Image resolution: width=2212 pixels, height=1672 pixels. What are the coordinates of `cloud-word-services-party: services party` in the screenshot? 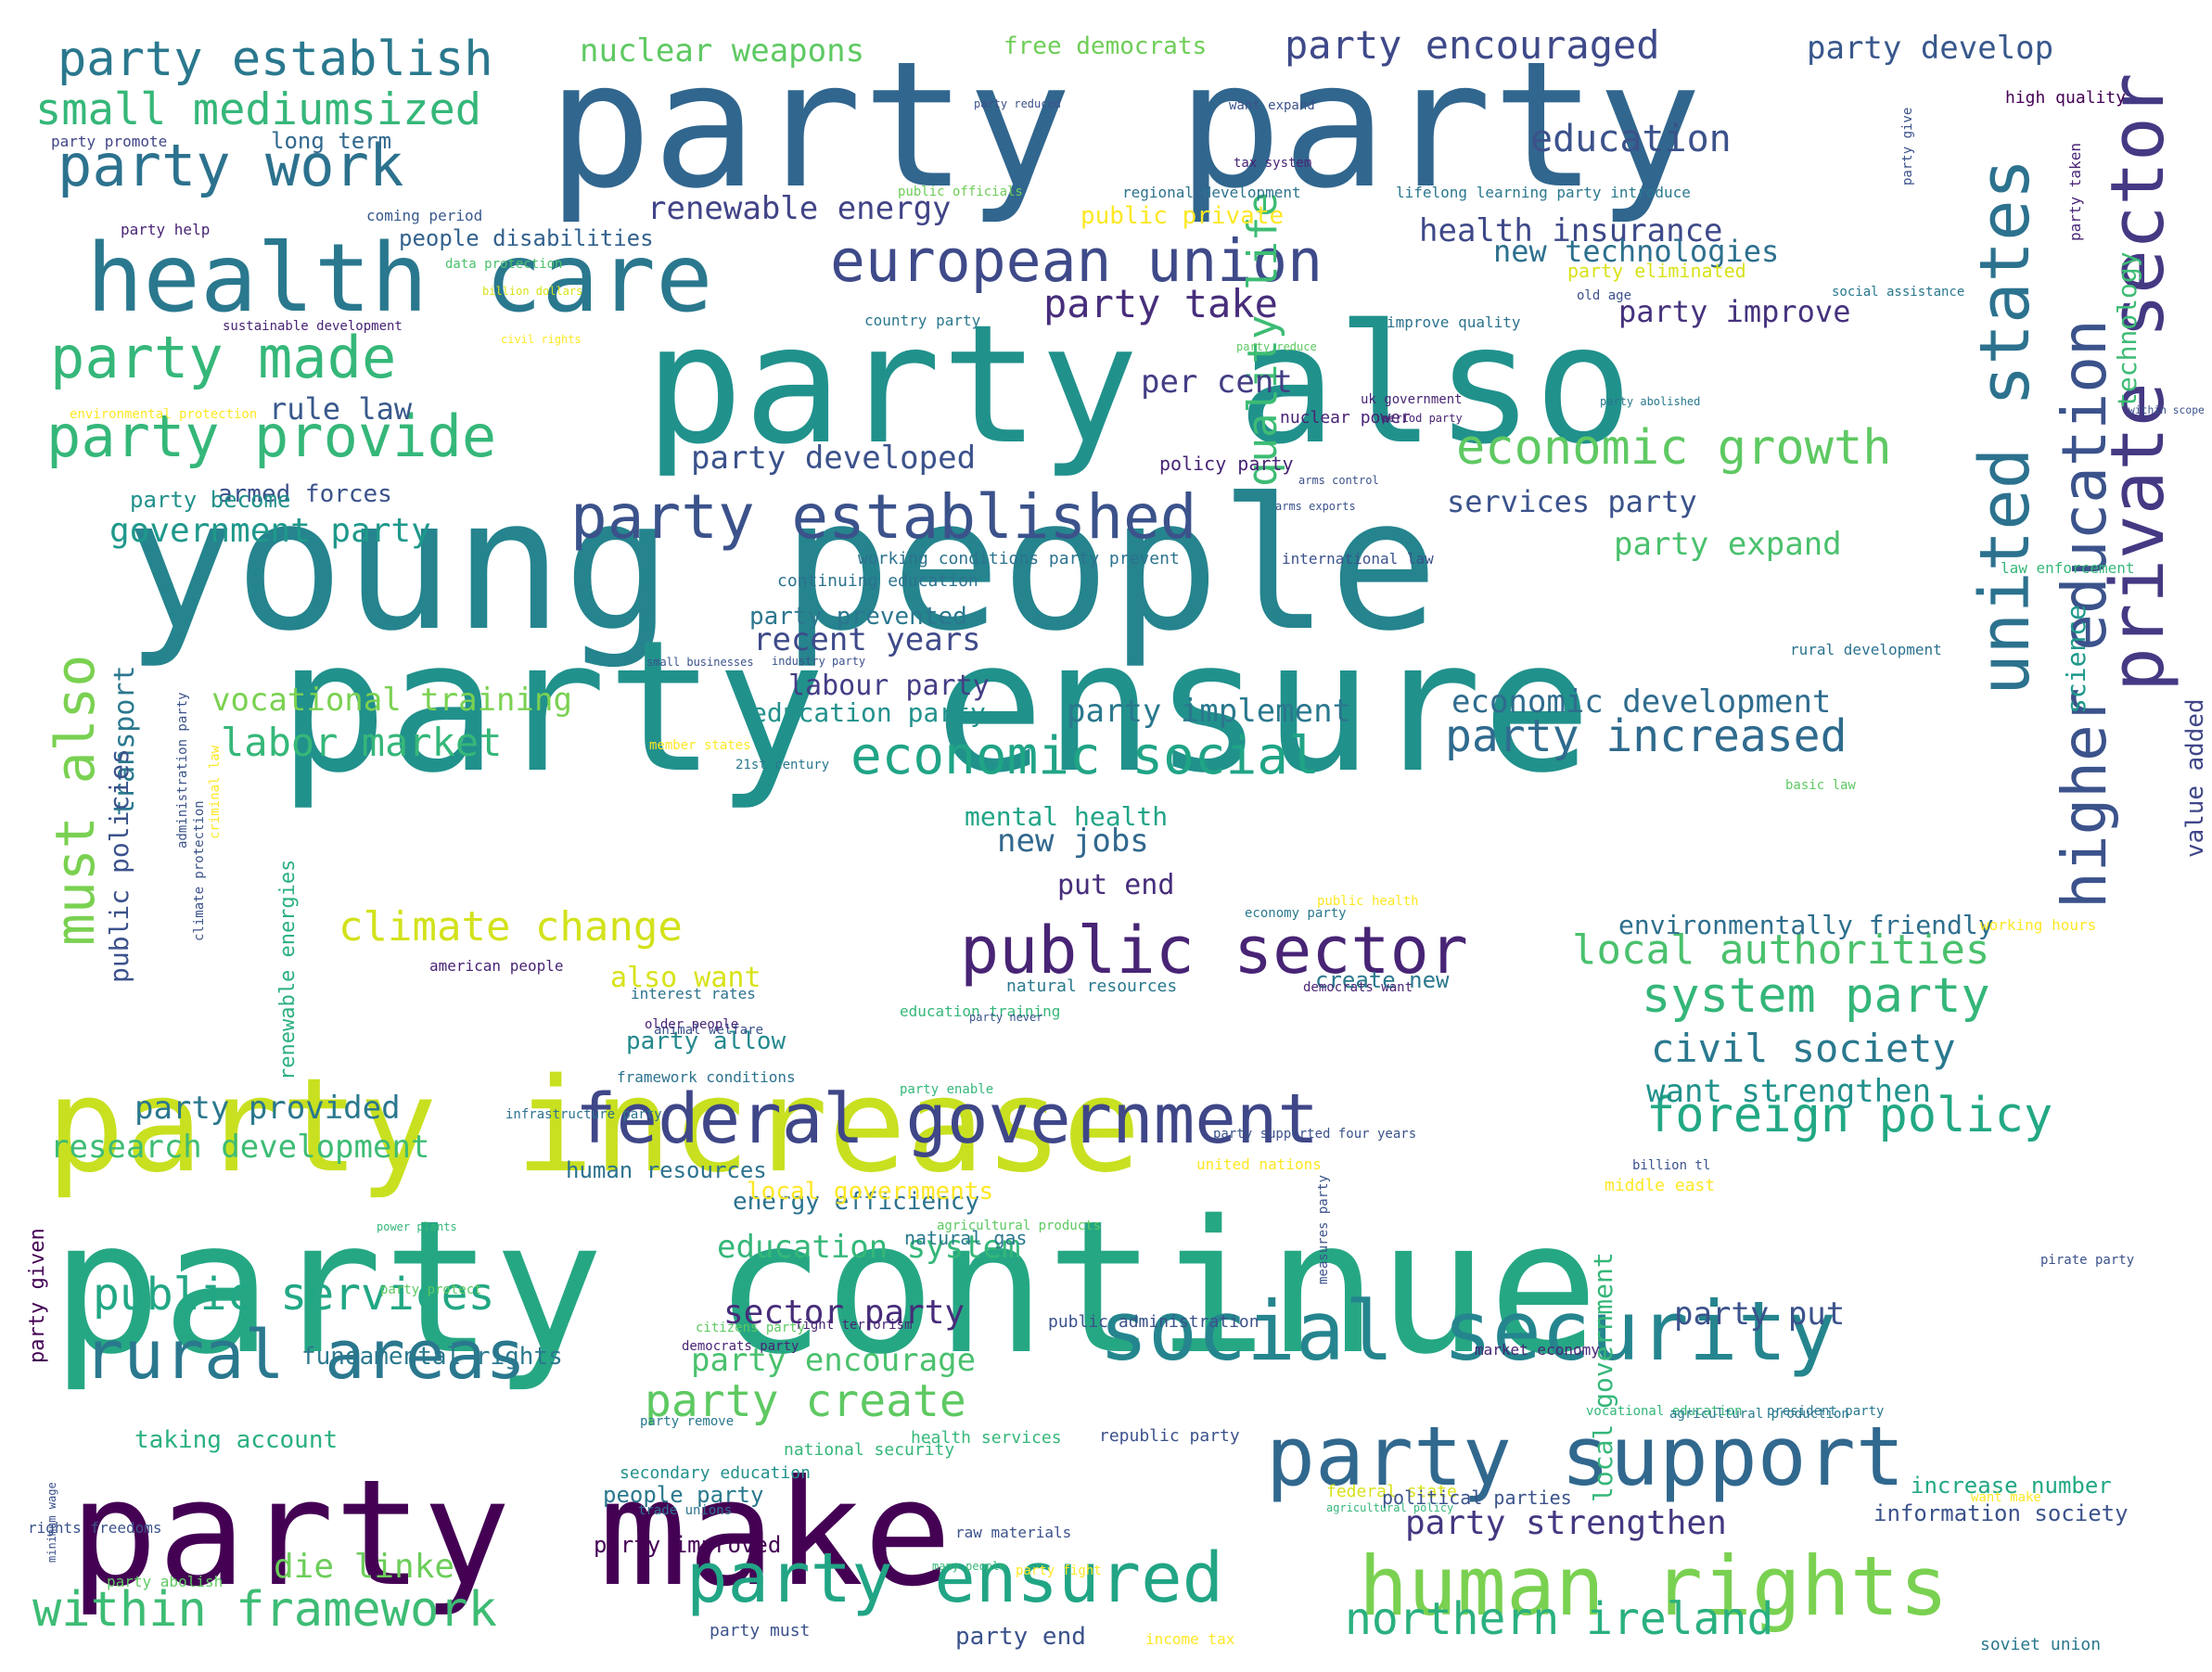 It's located at (1572, 501).